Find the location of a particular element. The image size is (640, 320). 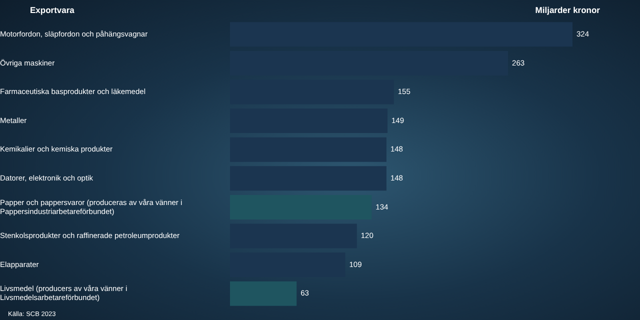

x-axis-title: Miljarder kronor is located at coordinates (568, 10).